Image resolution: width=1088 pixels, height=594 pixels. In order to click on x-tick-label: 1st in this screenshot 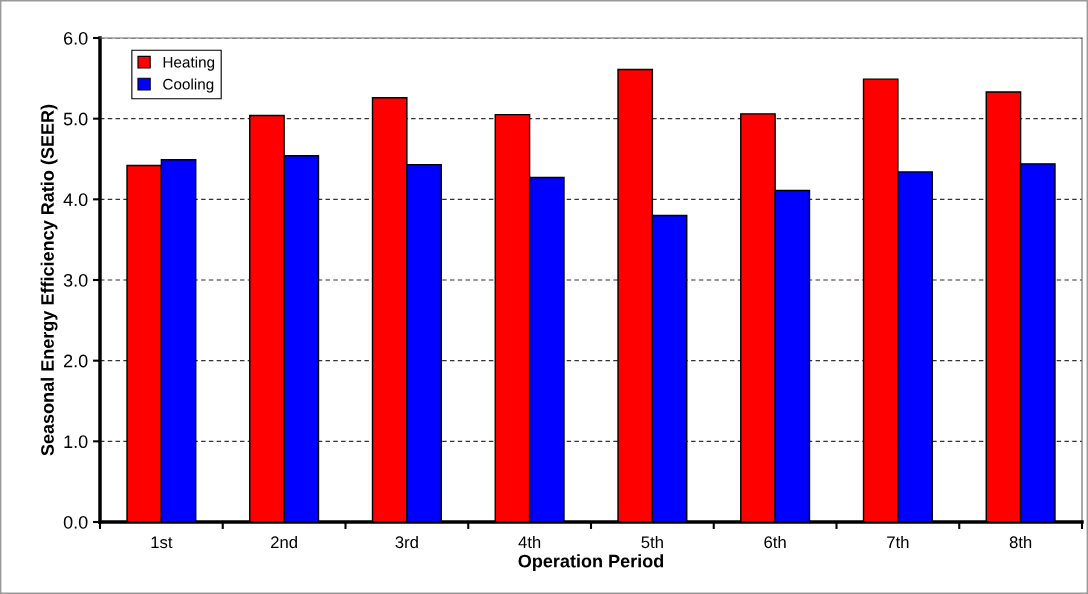, I will do `click(162, 542)`.